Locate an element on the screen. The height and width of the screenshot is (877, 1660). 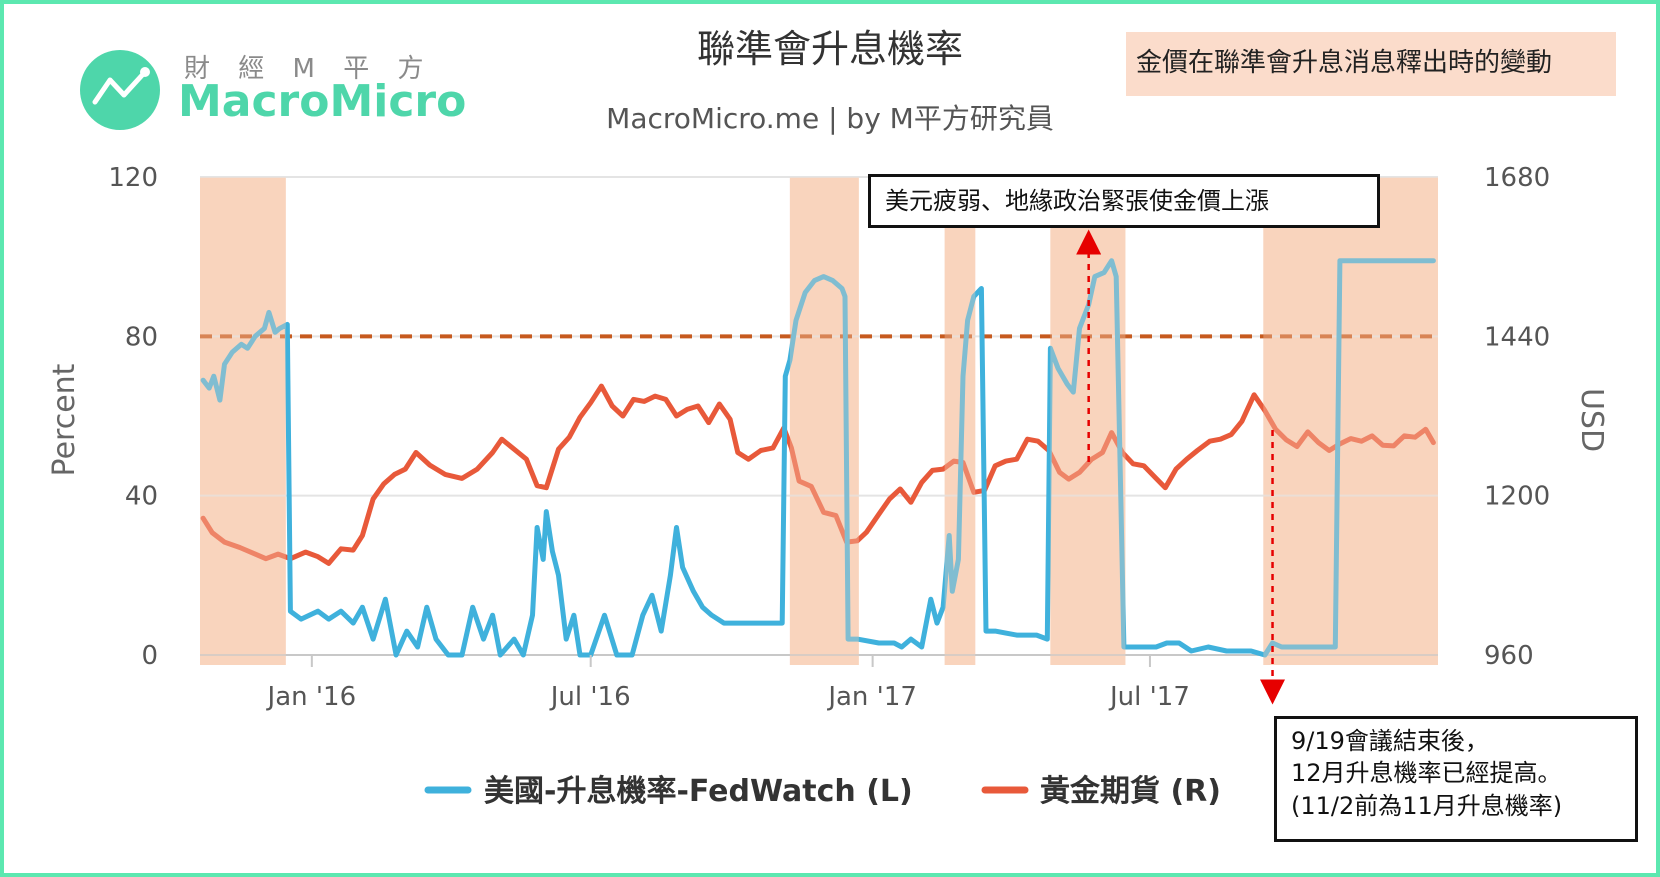
y-right-tick-label: 1440 is located at coordinates (1517, 337).